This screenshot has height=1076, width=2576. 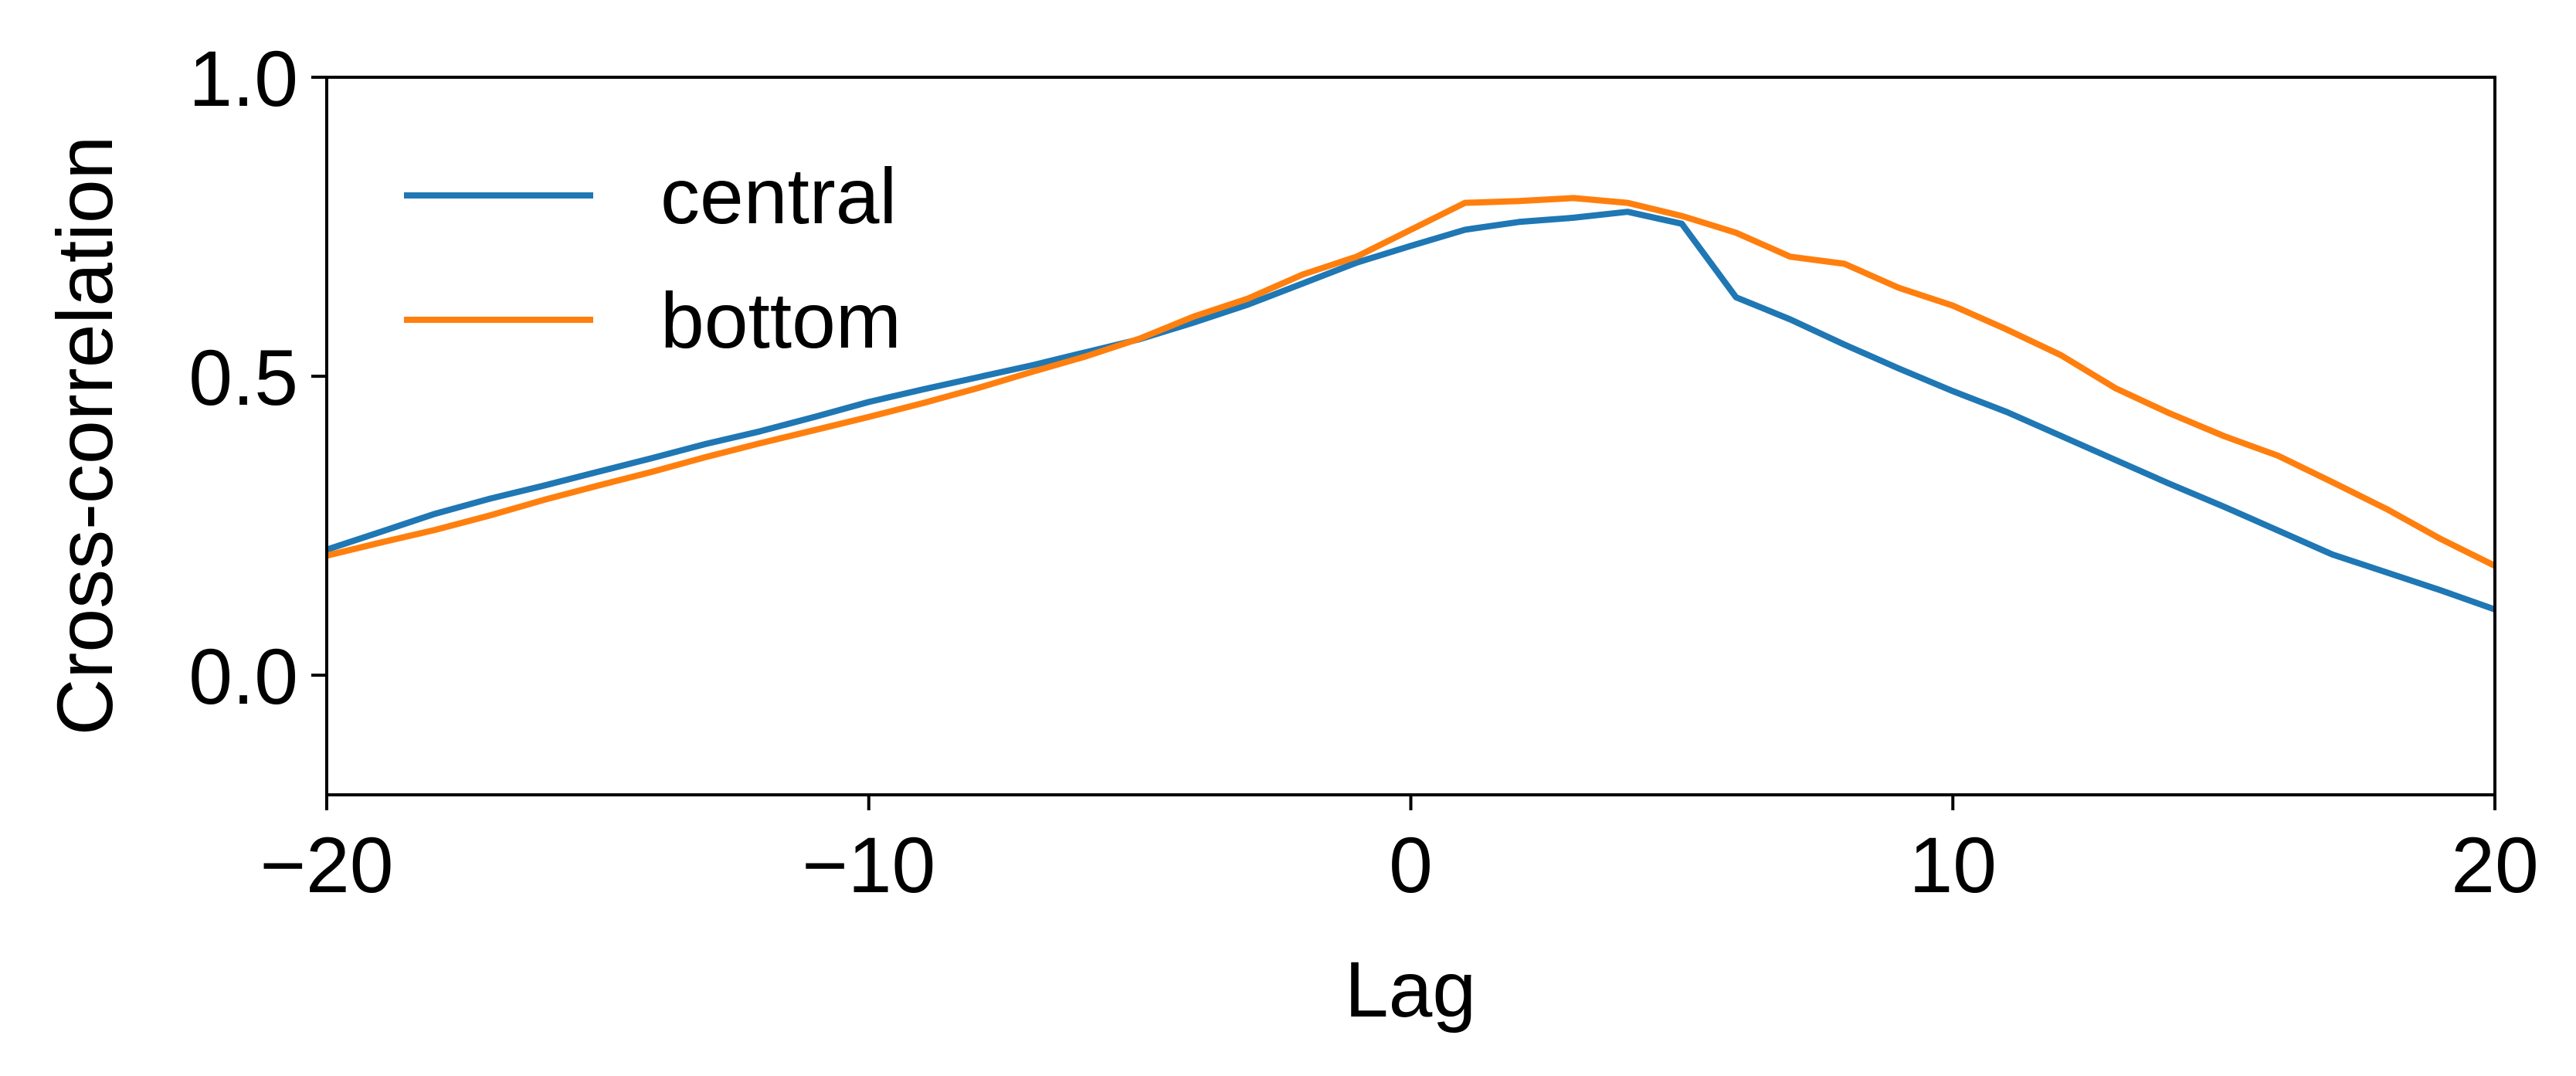 What do you see at coordinates (1411, 865) in the screenshot?
I see `x-tick-label: 0` at bounding box center [1411, 865].